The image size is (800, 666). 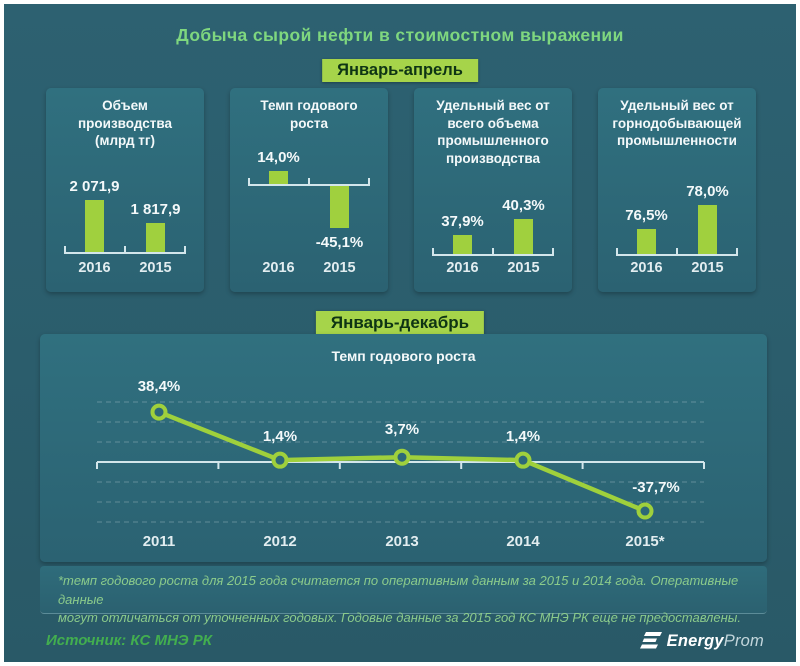 What do you see at coordinates (125, 140) in the screenshot?
I see `mini-chart-title-line: (млрд тг)` at bounding box center [125, 140].